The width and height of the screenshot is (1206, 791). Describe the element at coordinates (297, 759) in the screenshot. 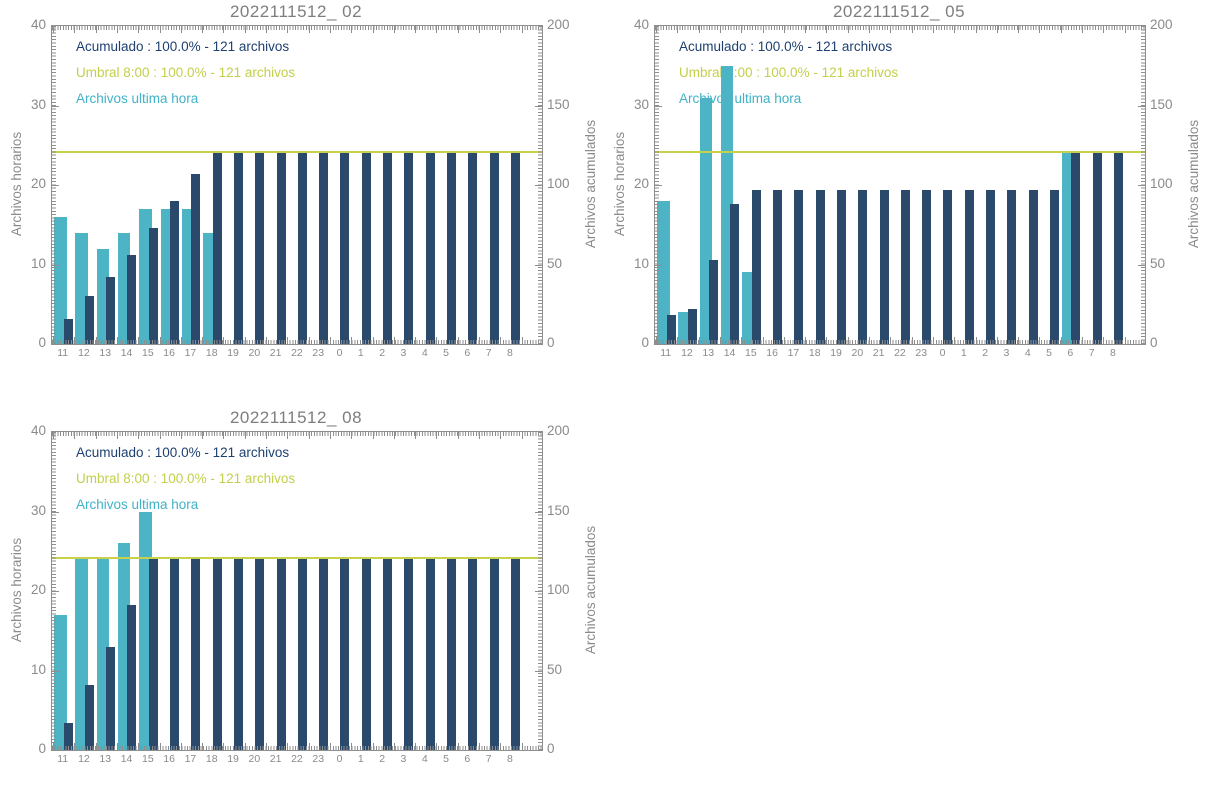

I see `x-tick-label: 22` at that location.